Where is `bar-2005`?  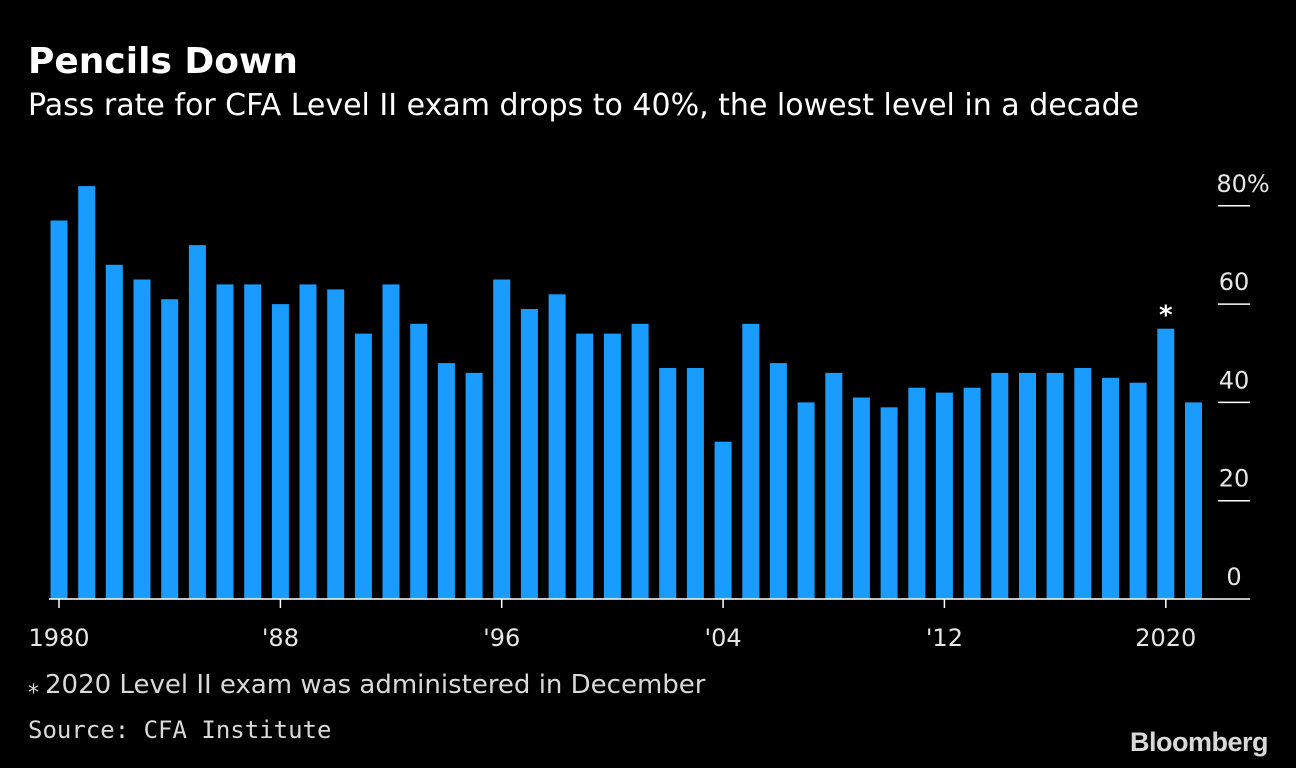 bar-2005 is located at coordinates (751, 461).